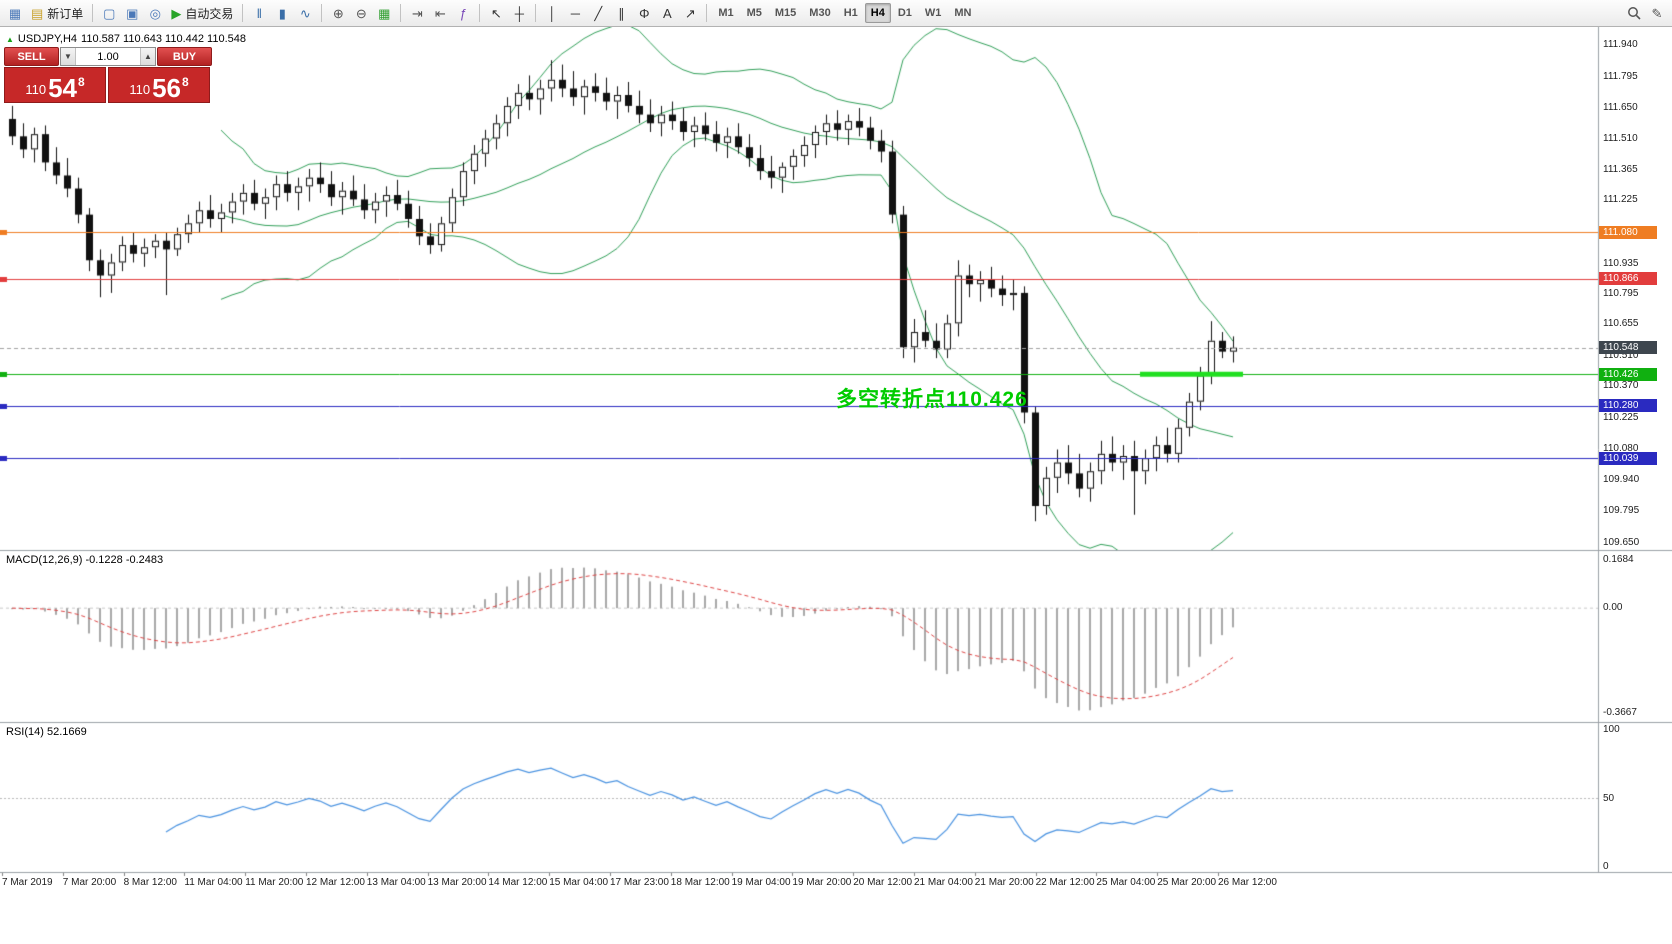  Describe the element at coordinates (46, 732) in the screenshot. I see `rsi-indicator-label: RSI(14) 52.1669` at that location.